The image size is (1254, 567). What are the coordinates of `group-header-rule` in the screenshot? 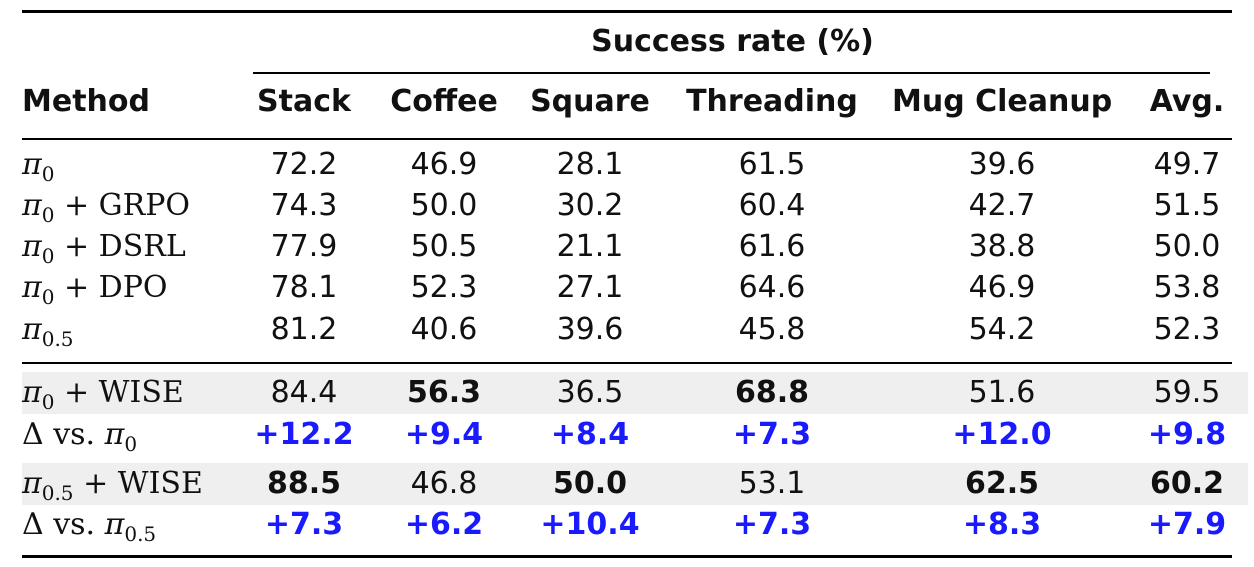 It's located at (731, 73).